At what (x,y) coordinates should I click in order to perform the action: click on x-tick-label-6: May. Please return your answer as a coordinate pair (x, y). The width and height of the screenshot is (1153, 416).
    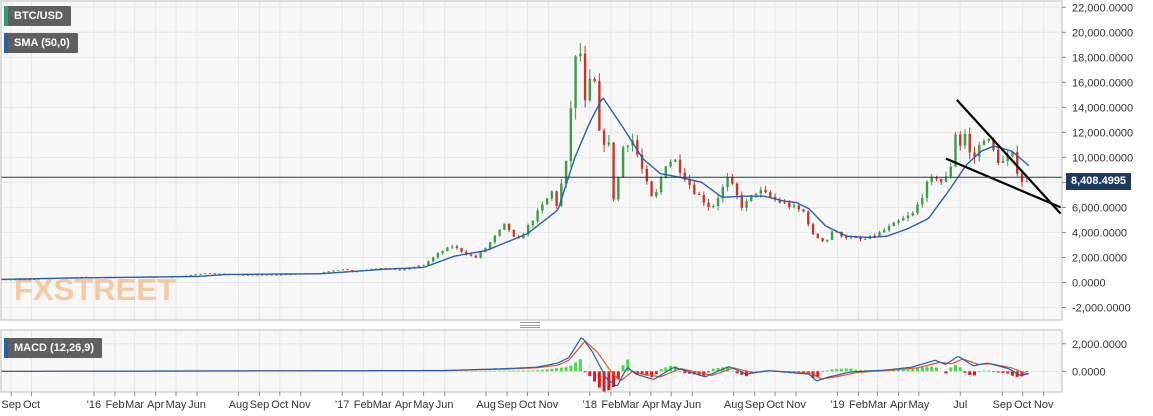
    Looking at the image, I should click on (176, 405).